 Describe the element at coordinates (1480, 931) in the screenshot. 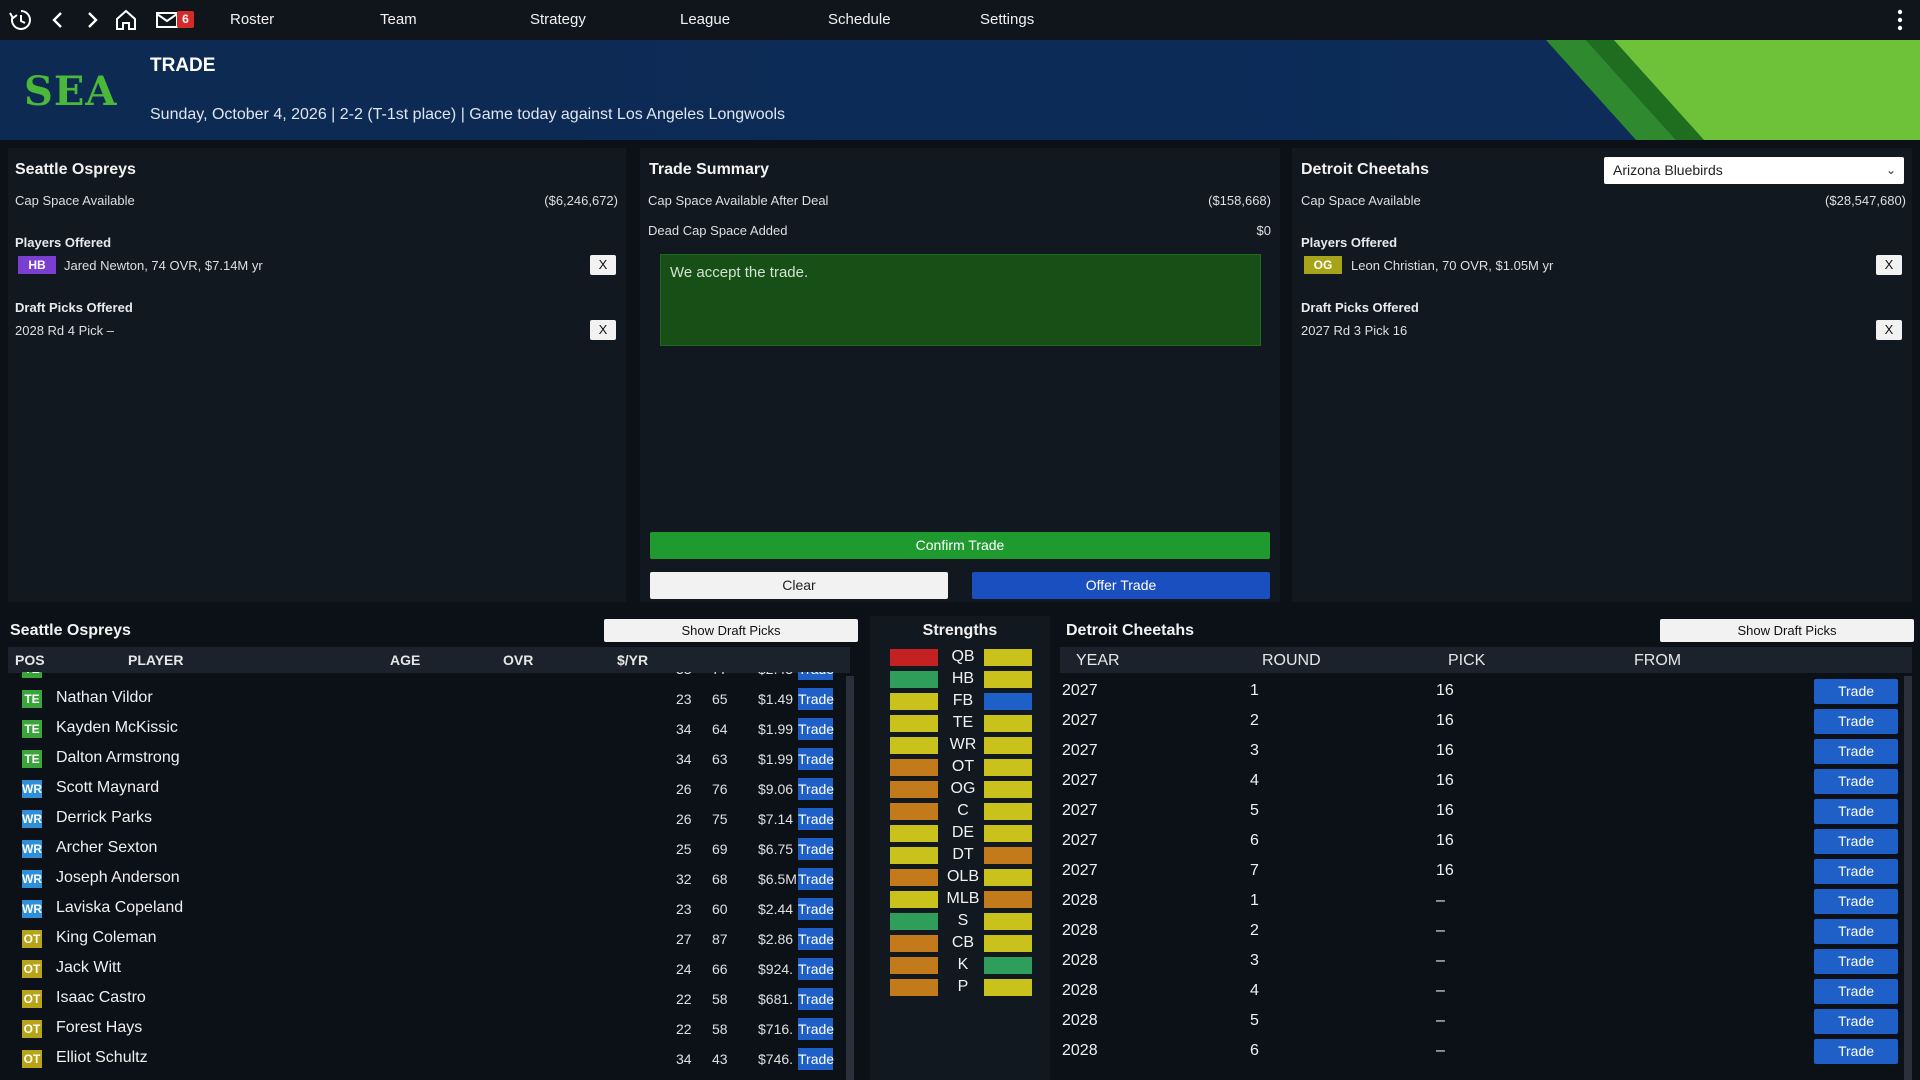

I see `table-row: 2028 2 – Trade` at that location.